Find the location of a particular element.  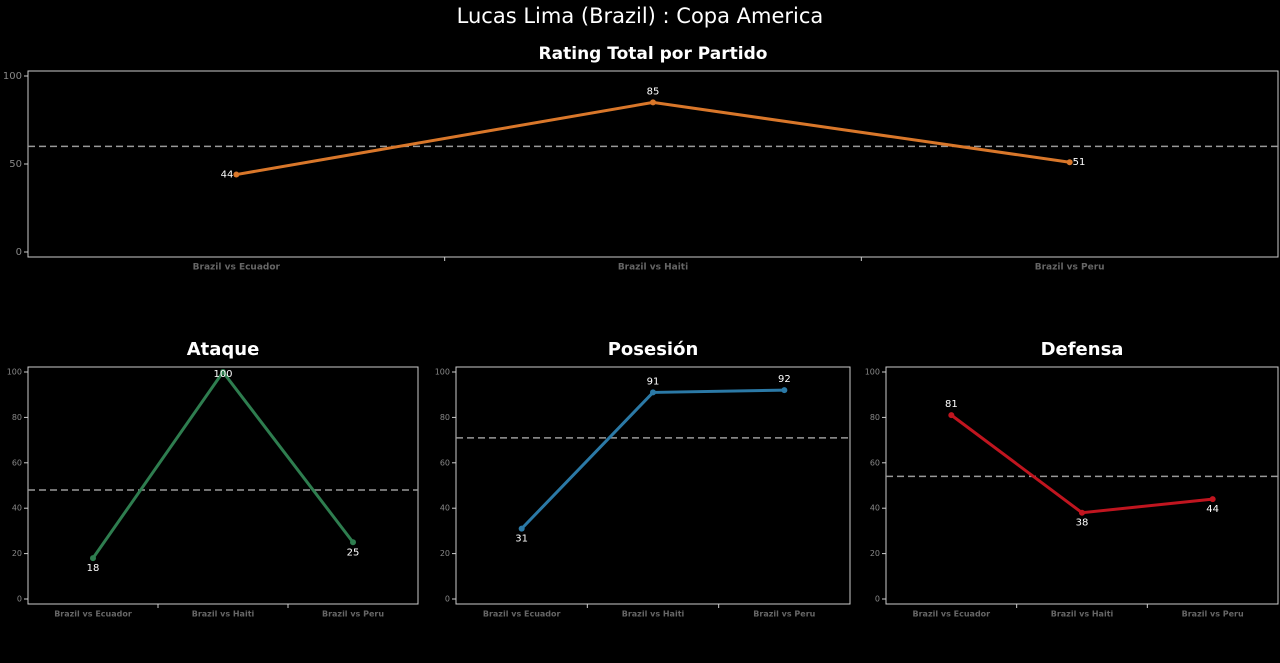

data-label: 25 is located at coordinates (353, 552).